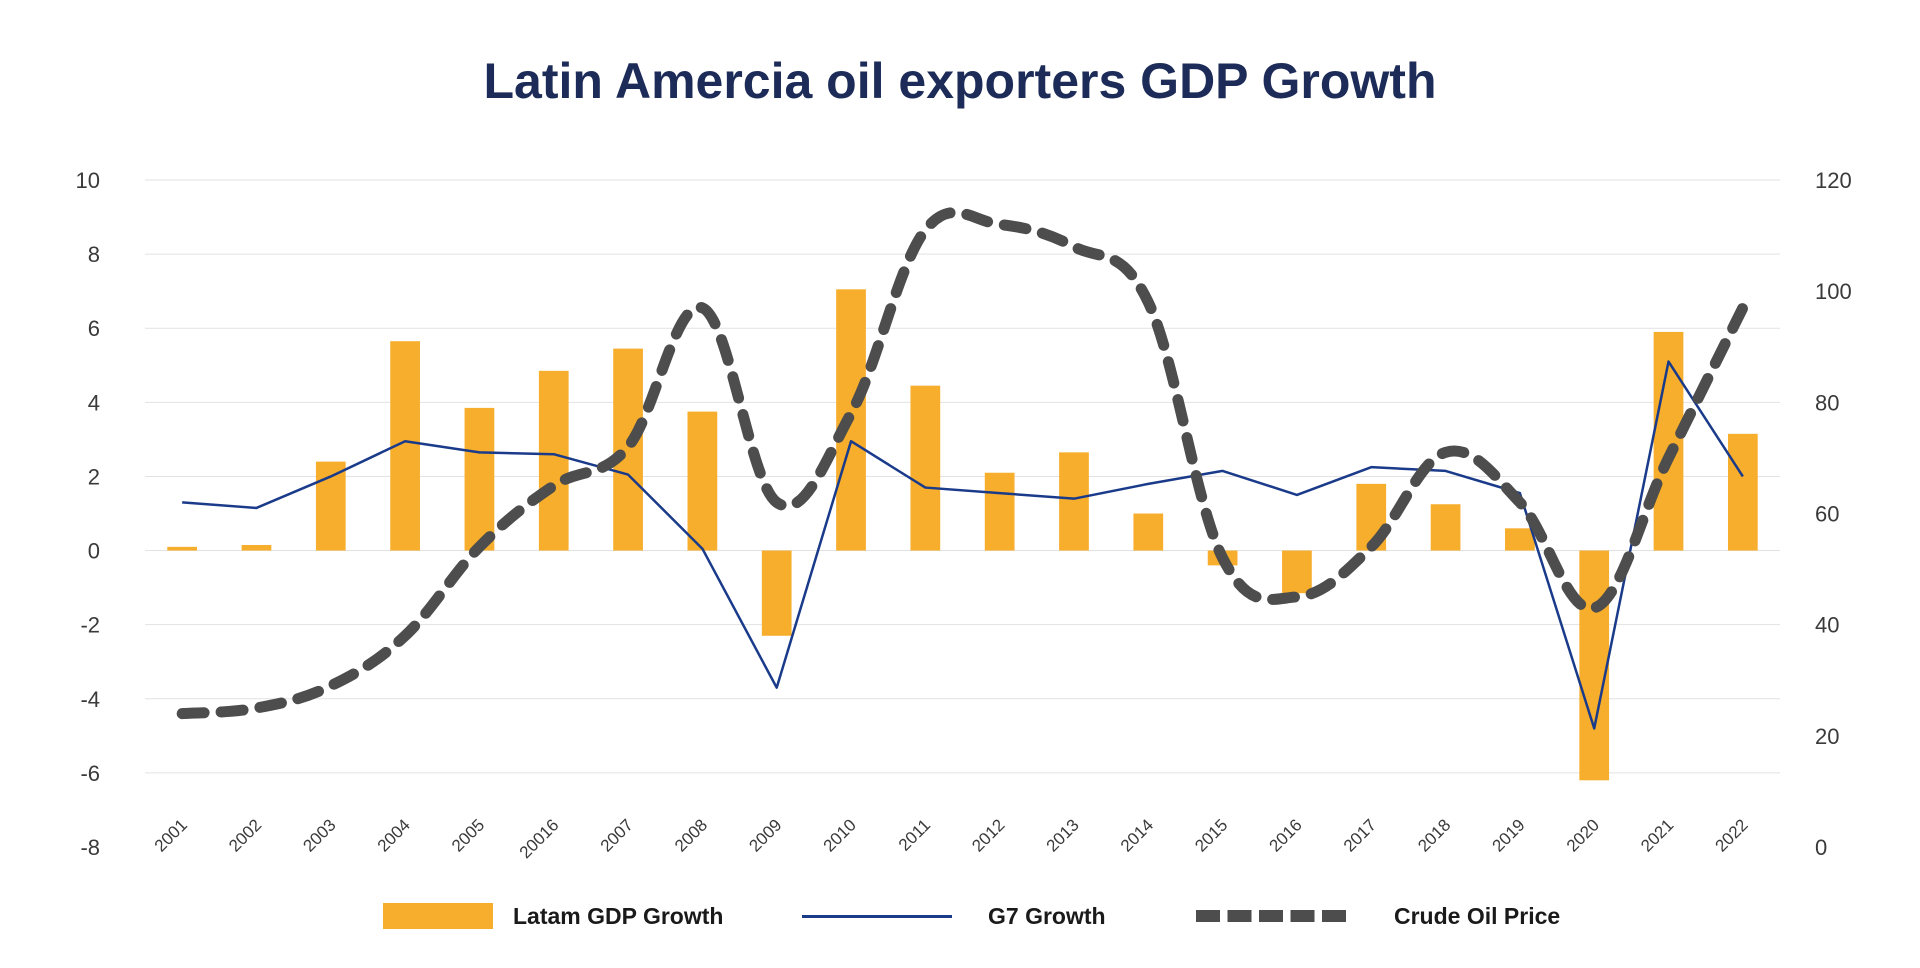 The width and height of the screenshot is (1920, 968). What do you see at coordinates (88, 180) in the screenshot?
I see `y-left-tick-label: 10` at bounding box center [88, 180].